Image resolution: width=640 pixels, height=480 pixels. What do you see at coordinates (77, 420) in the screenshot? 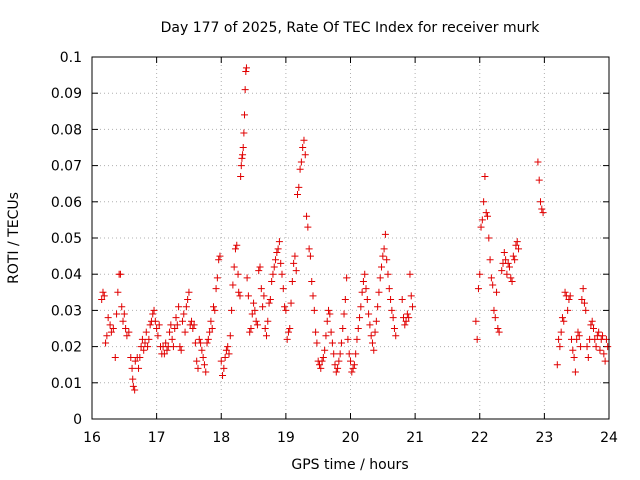
I see `y-tick-label: 0` at bounding box center [77, 420].